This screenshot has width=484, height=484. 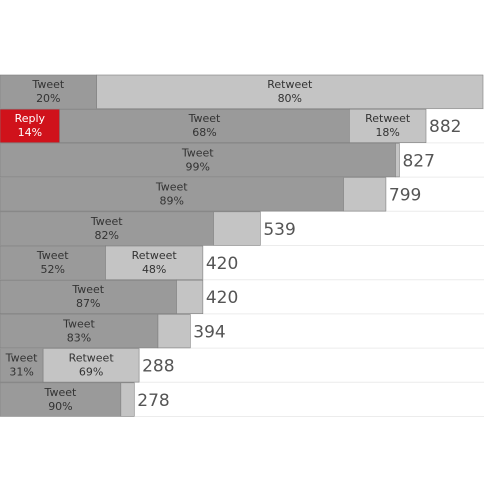 What do you see at coordinates (79, 337) in the screenshot?
I see `segment-percent-label: 83%` at bounding box center [79, 337].